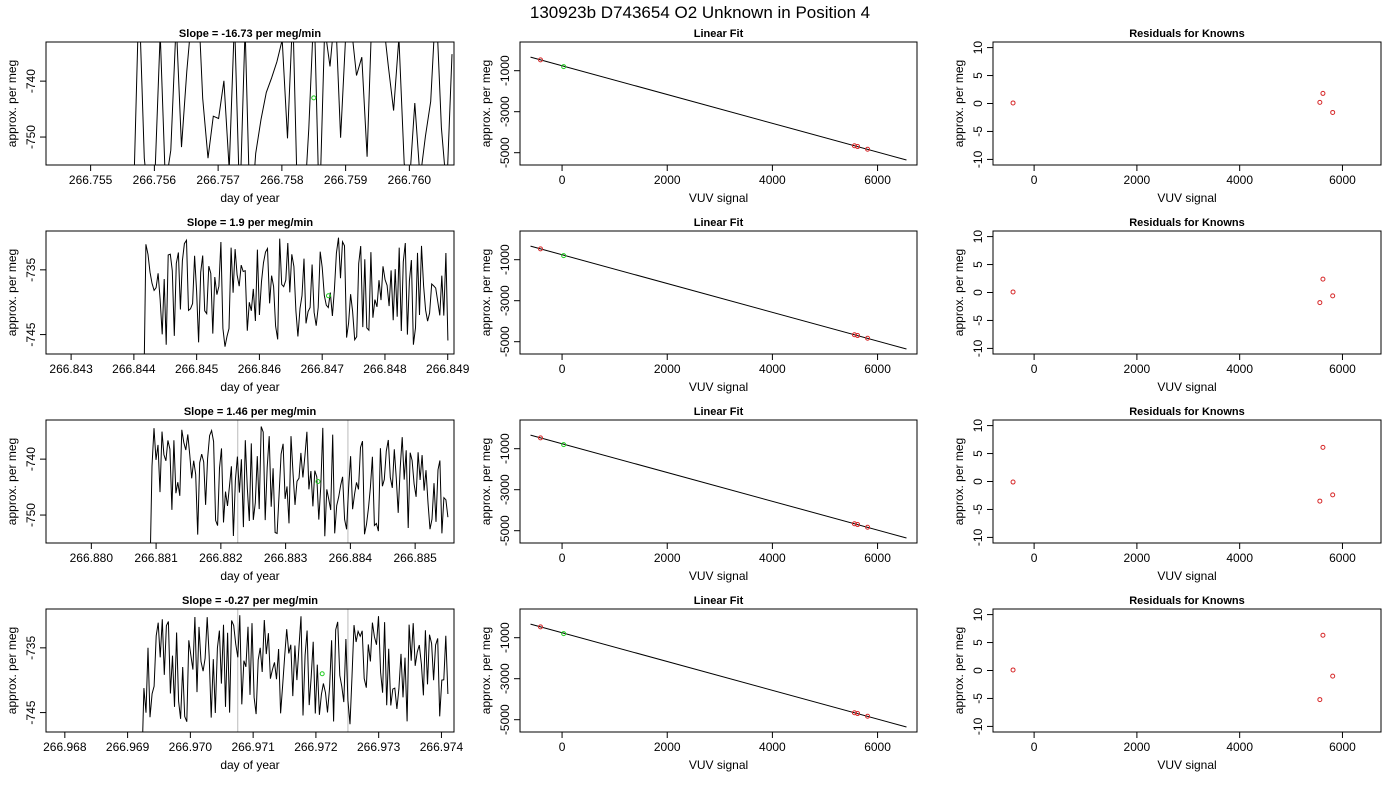 The width and height of the screenshot is (1400, 800). What do you see at coordinates (134, 369) in the screenshot?
I see `timeseries-xtick-label: 266.844` at bounding box center [134, 369].